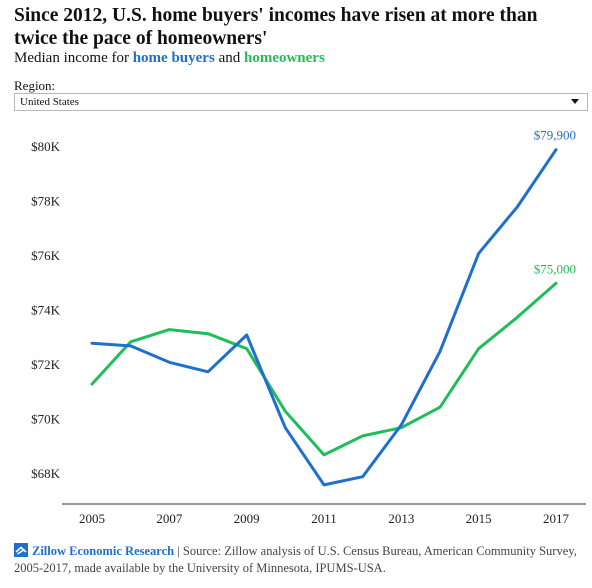 The width and height of the screenshot is (592, 588). I want to click on y-tick-label: $74K, so click(46, 310).